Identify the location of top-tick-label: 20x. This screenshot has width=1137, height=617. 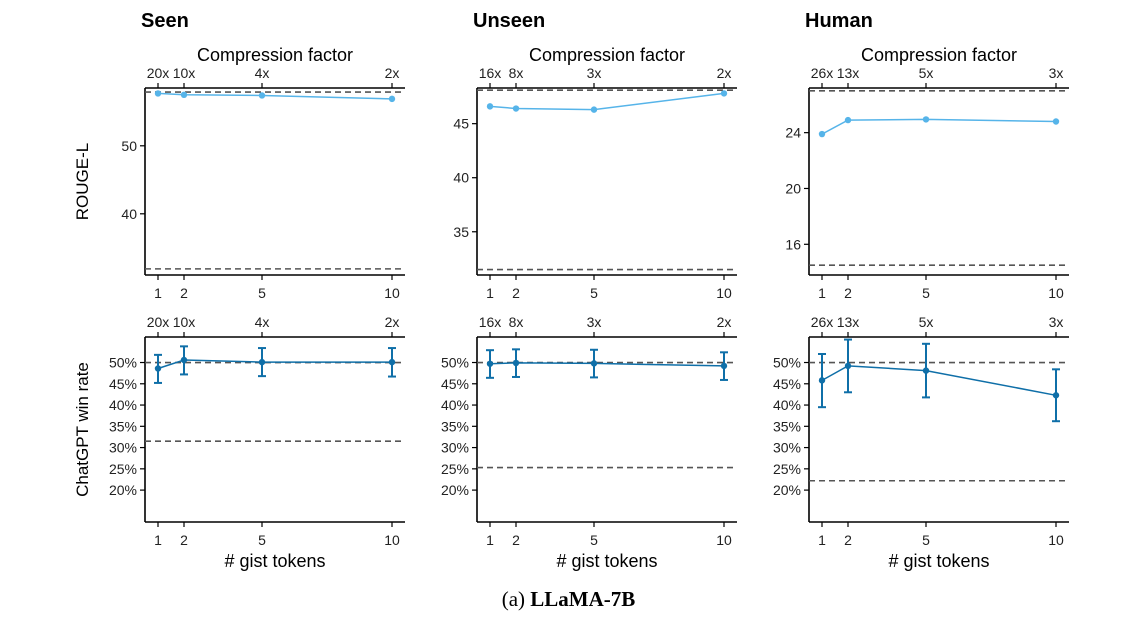
(158, 322).